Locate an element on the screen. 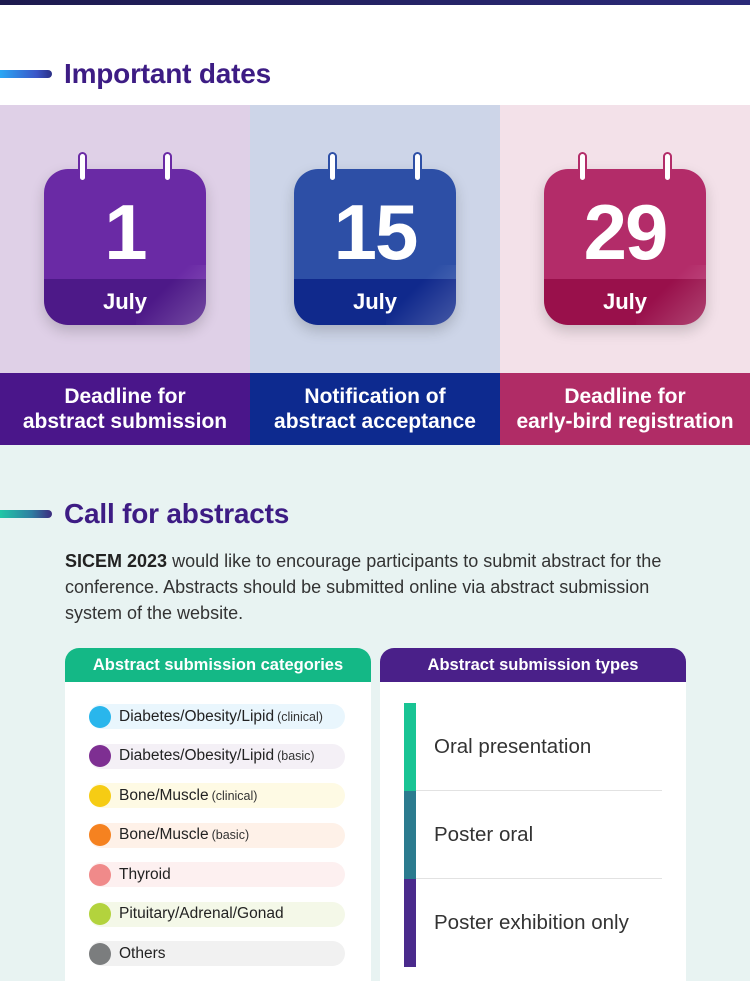  date-caption-line1: Notification of is located at coordinates (375, 396).